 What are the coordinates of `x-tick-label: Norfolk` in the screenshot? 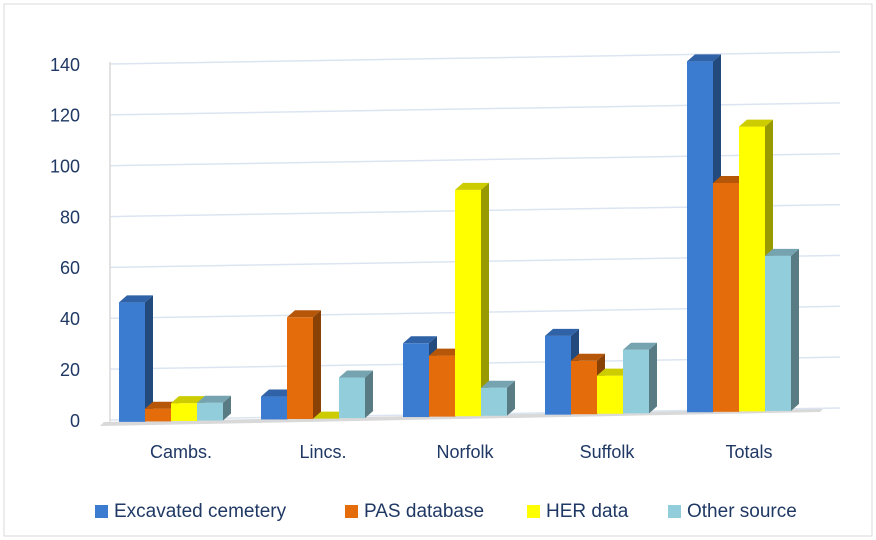 It's located at (465, 452).